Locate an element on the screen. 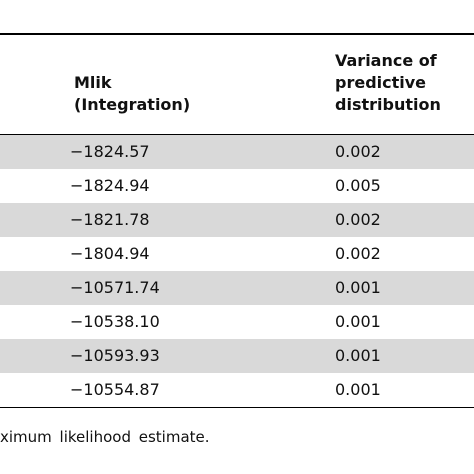 The width and height of the screenshot is (474, 474). header-variance: Variance of predictive distribution is located at coordinates (388, 83).